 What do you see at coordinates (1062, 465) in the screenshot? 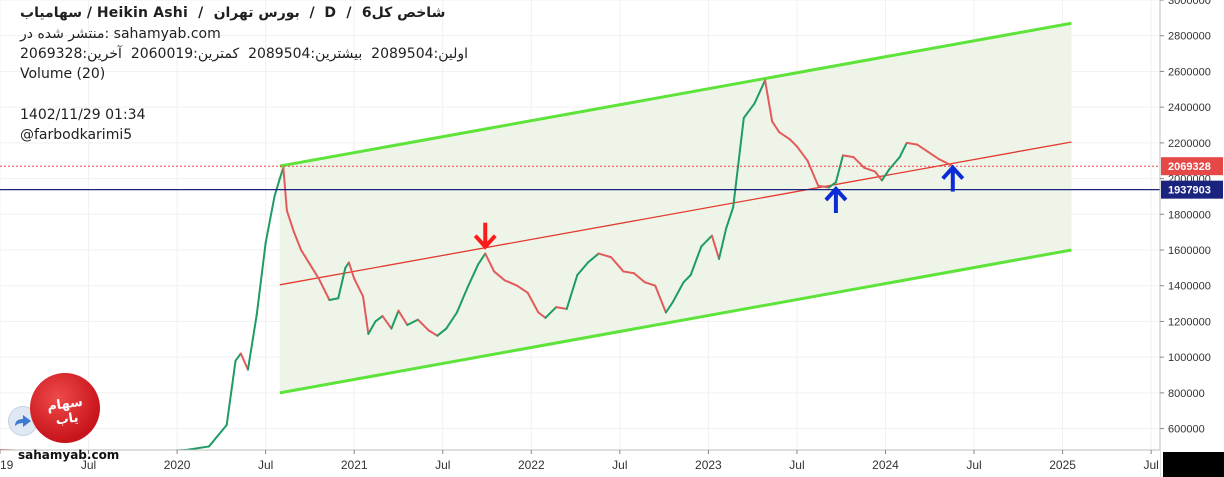
I see `x-tick-label: 2025` at bounding box center [1062, 465].